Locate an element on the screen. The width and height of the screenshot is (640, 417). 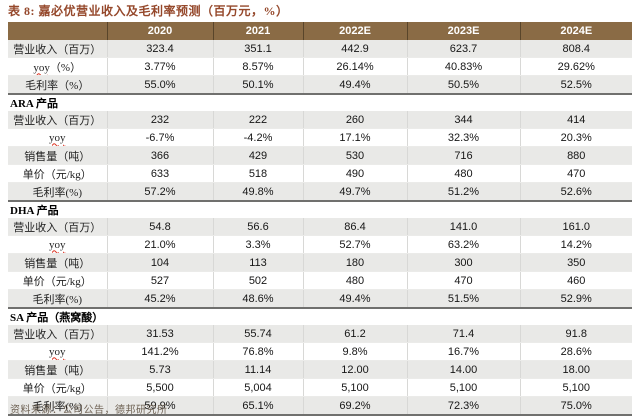
value-cell: 104 is located at coordinates (159, 262).